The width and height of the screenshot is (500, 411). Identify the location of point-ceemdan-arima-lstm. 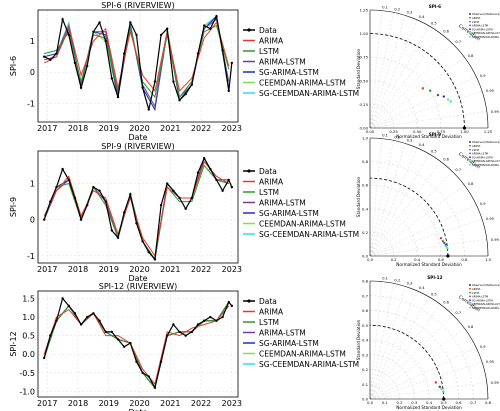
(441, 389).